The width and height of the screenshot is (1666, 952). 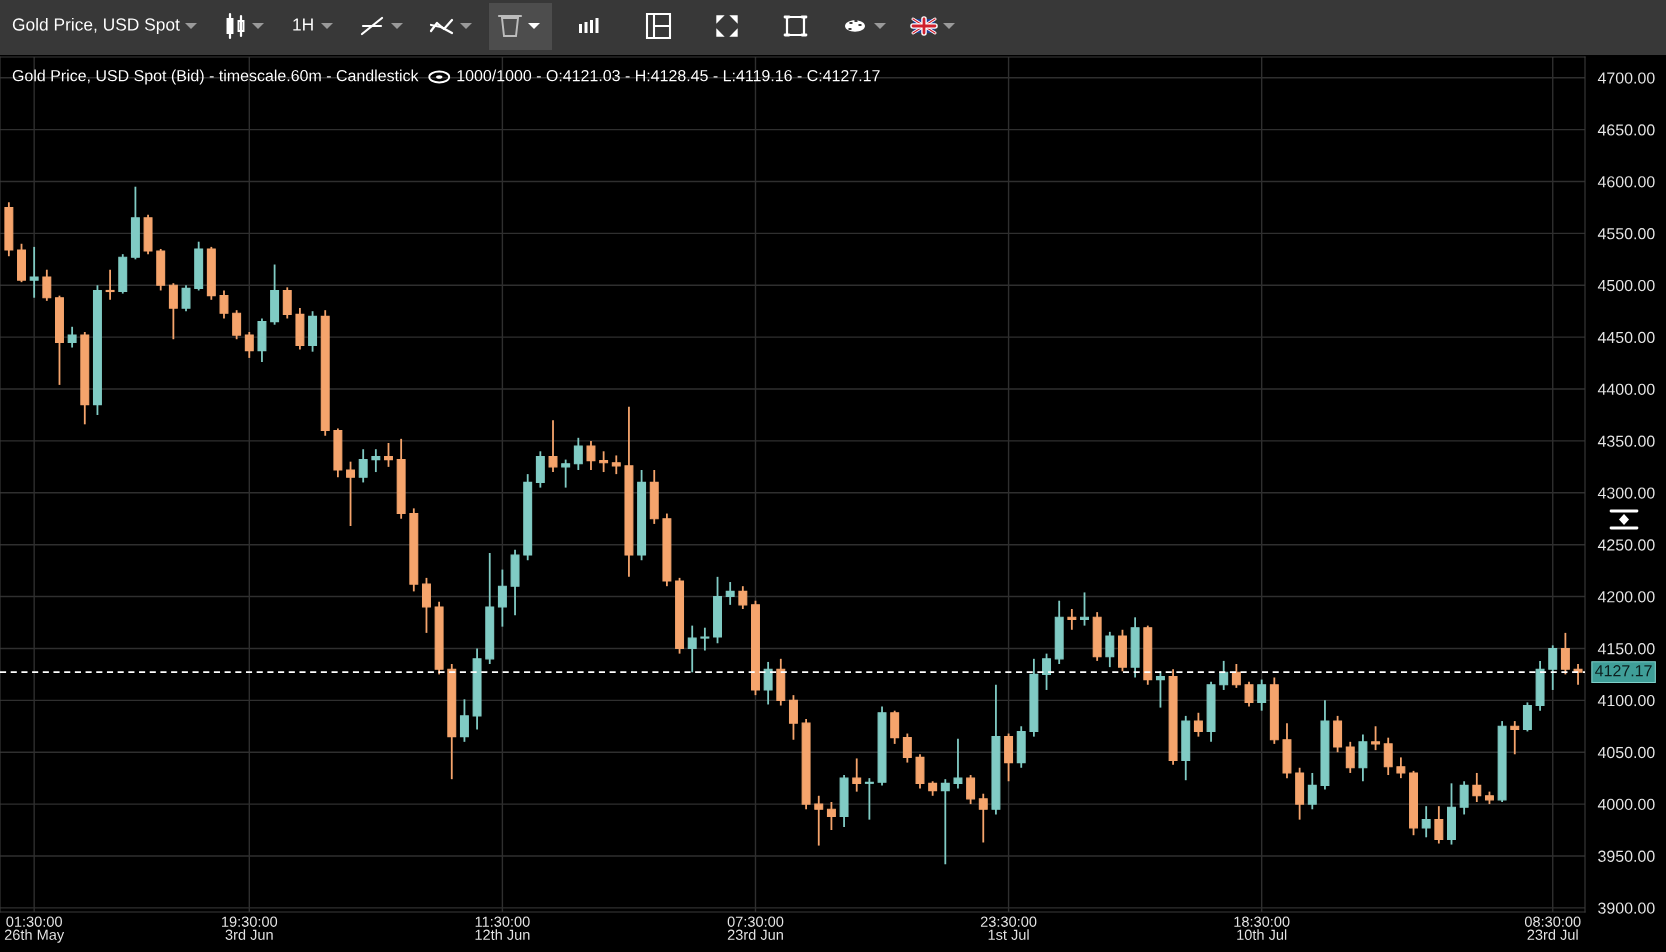 I want to click on y-tick-label: 4100.00, so click(x=1626, y=700).